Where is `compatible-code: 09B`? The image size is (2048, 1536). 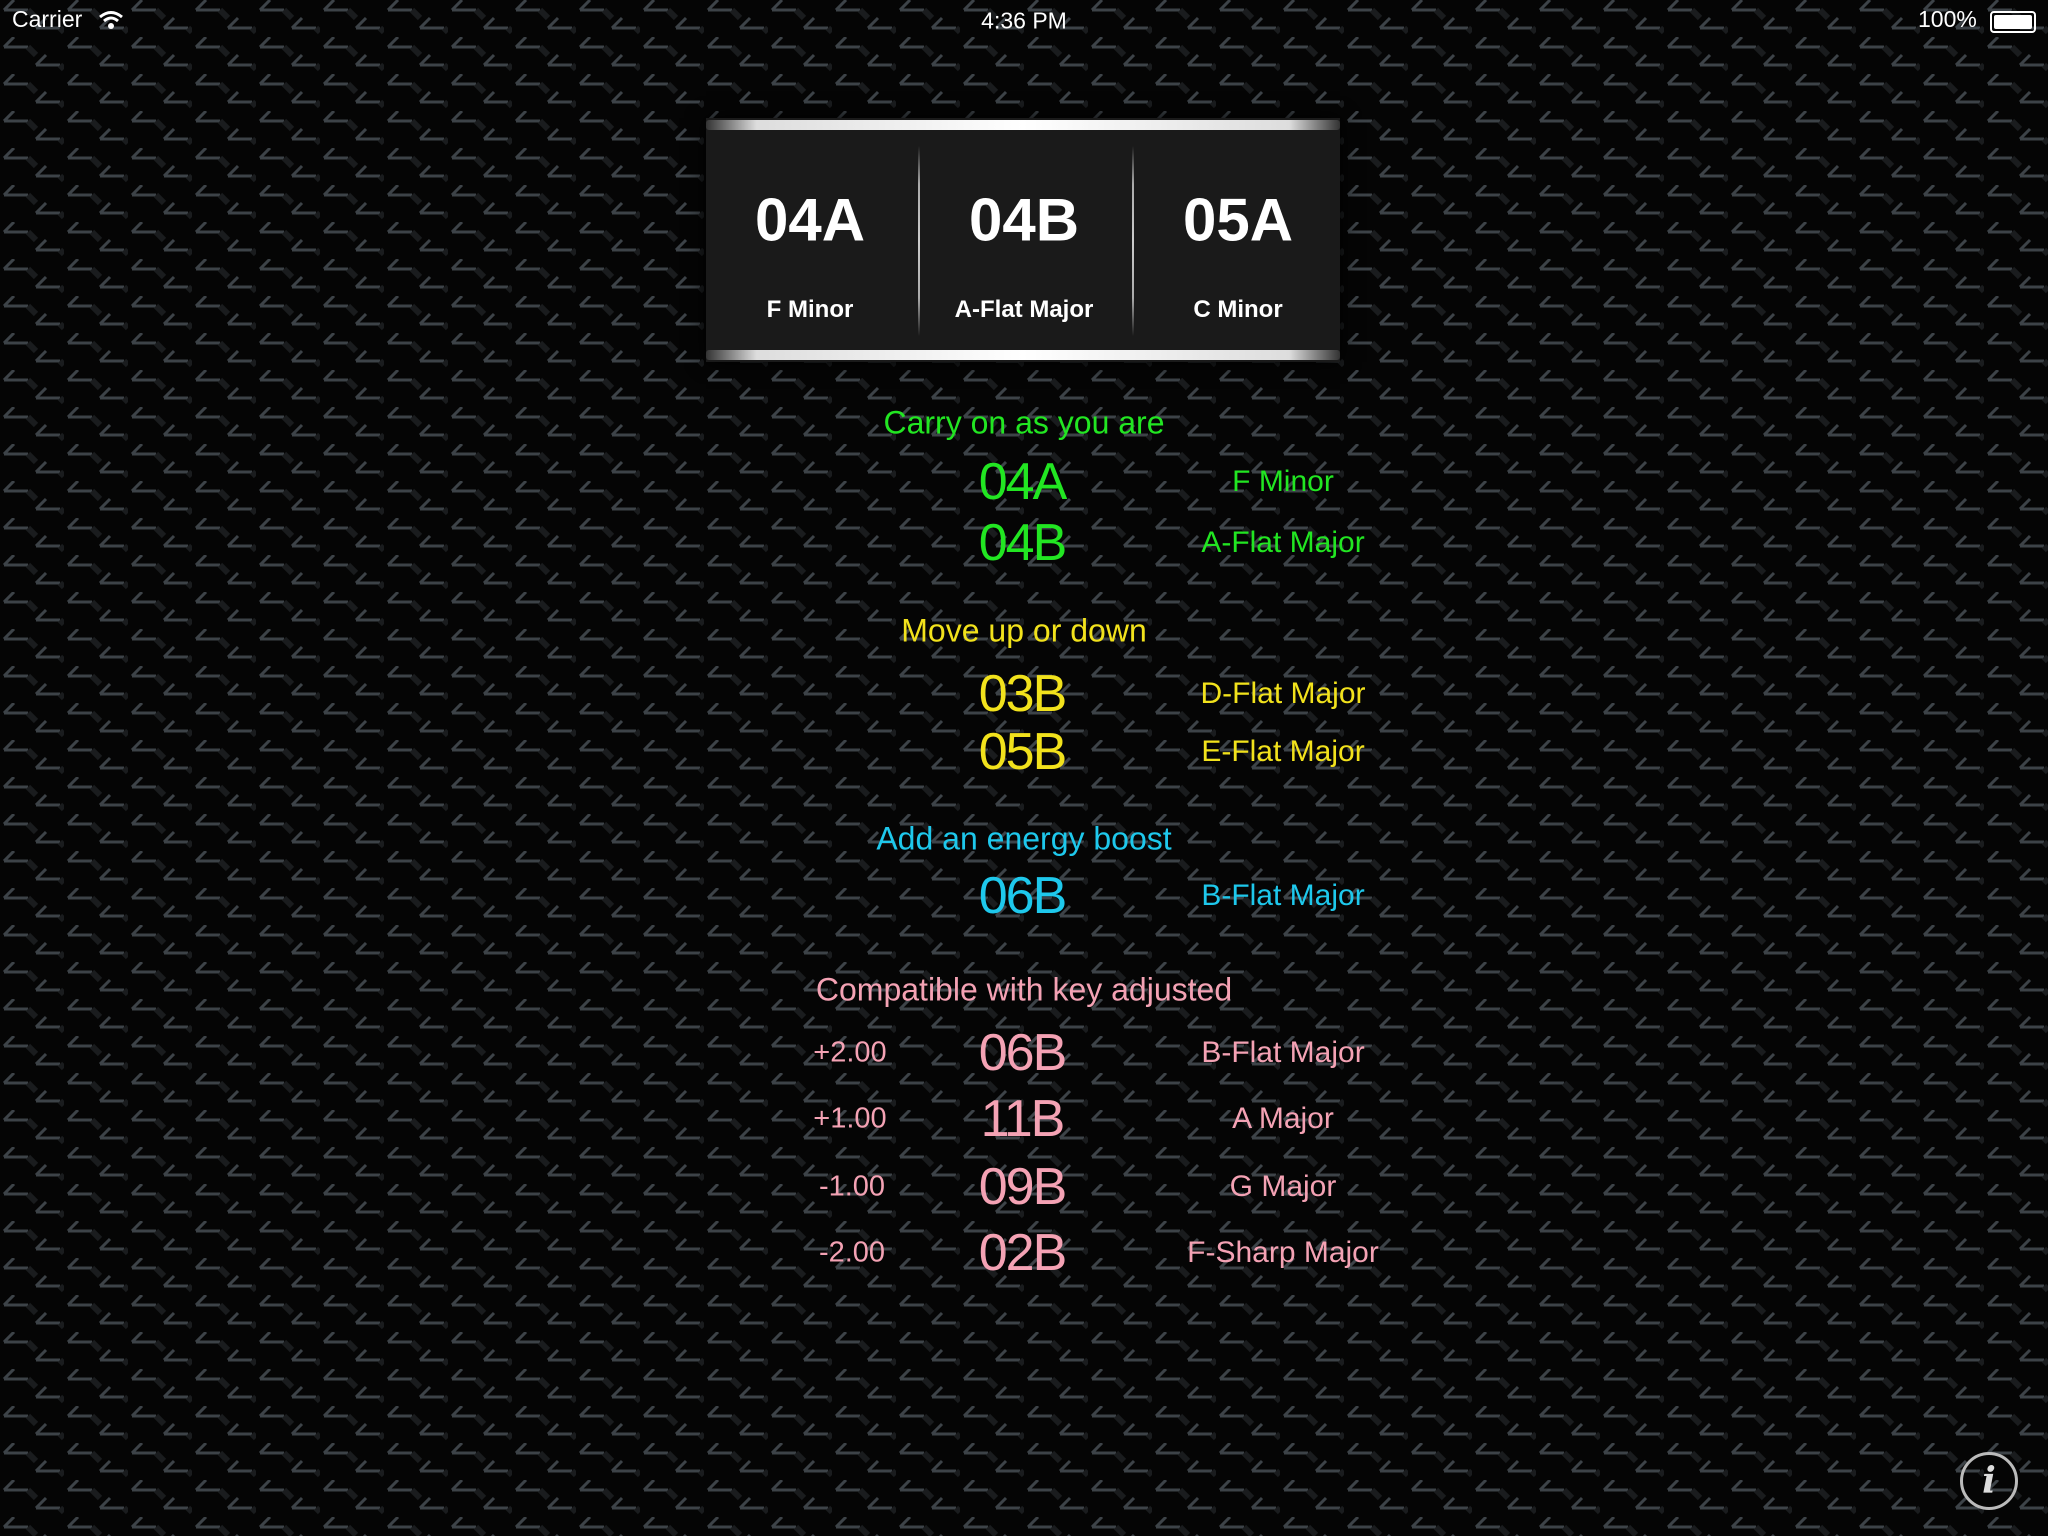
compatible-code: 09B is located at coordinates (1023, 1187).